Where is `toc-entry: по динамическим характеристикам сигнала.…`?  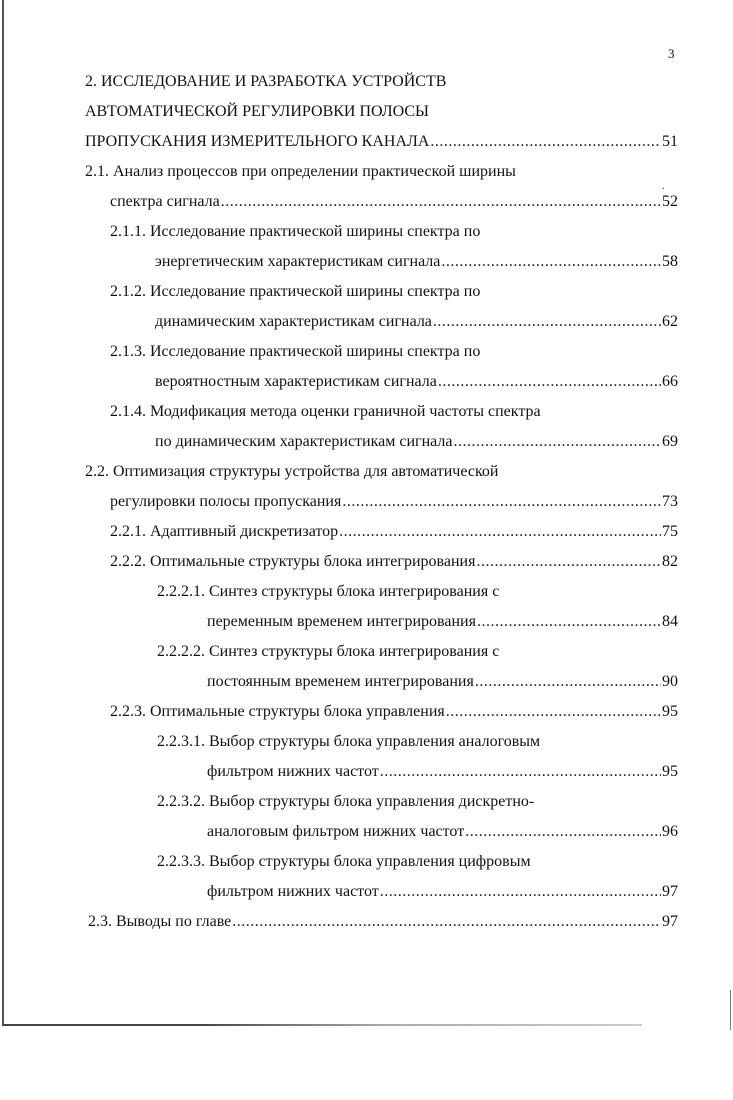
toc-entry: по динамическим характеристикам сигнала.… is located at coordinates (366, 442).